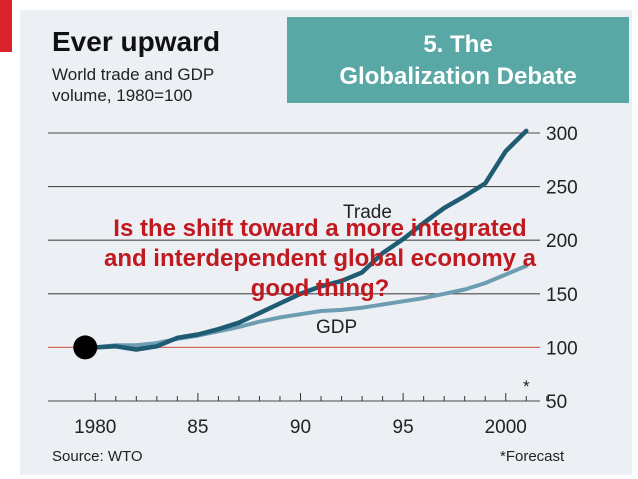 The image size is (638, 479). What do you see at coordinates (197, 427) in the screenshot?
I see `x-tick-label: 85` at bounding box center [197, 427].